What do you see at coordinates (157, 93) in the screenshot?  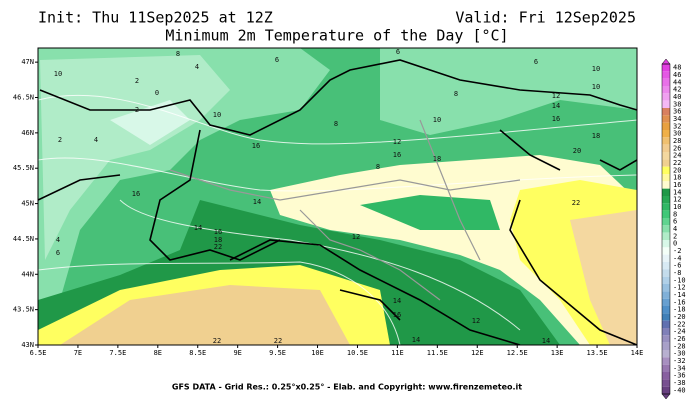 I see `contour-label: 0` at bounding box center [157, 93].